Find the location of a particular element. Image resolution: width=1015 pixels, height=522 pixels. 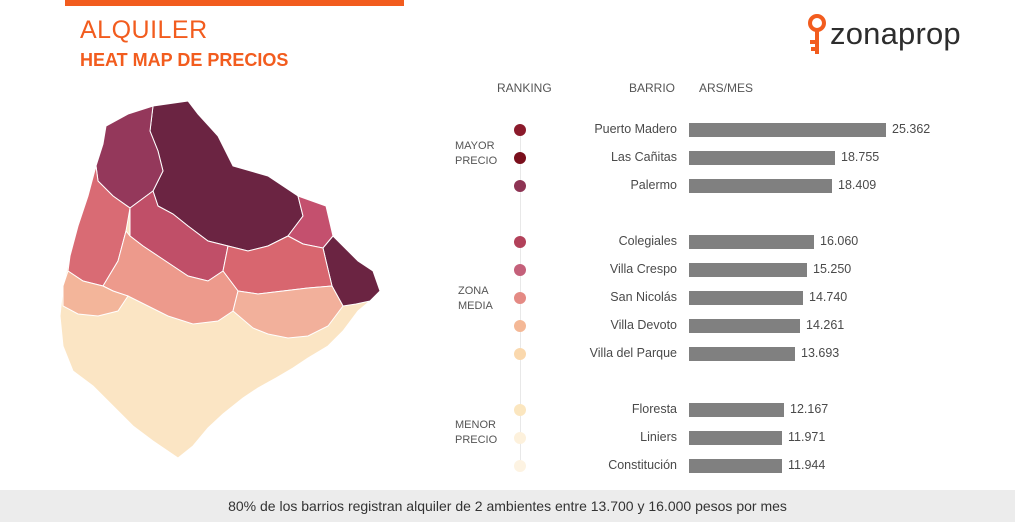

group-label-mayor-line1: MAYOR is located at coordinates (475, 146).